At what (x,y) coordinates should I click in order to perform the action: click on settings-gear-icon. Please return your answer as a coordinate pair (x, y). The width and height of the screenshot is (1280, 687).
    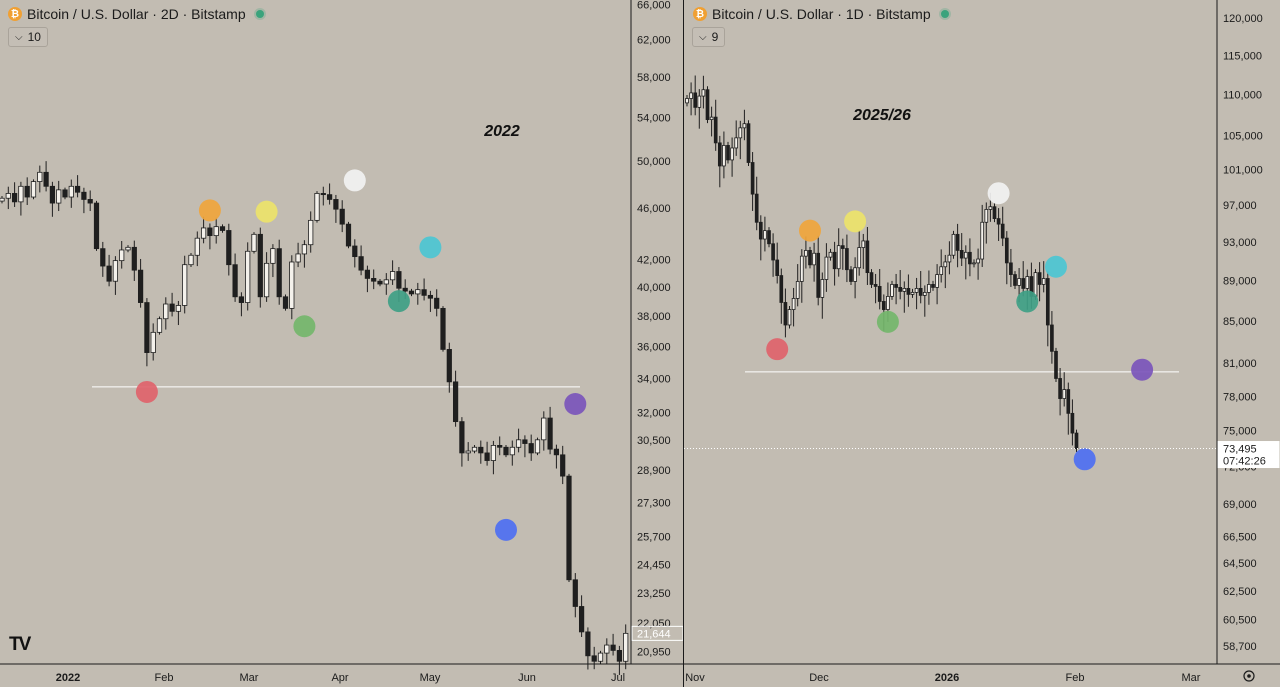
    Looking at the image, I should click on (1249, 676).